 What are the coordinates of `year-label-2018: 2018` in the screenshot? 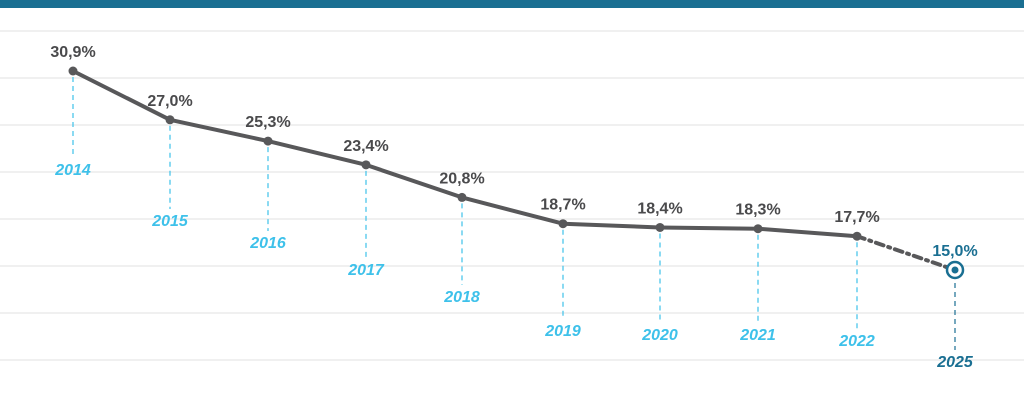 It's located at (461, 297).